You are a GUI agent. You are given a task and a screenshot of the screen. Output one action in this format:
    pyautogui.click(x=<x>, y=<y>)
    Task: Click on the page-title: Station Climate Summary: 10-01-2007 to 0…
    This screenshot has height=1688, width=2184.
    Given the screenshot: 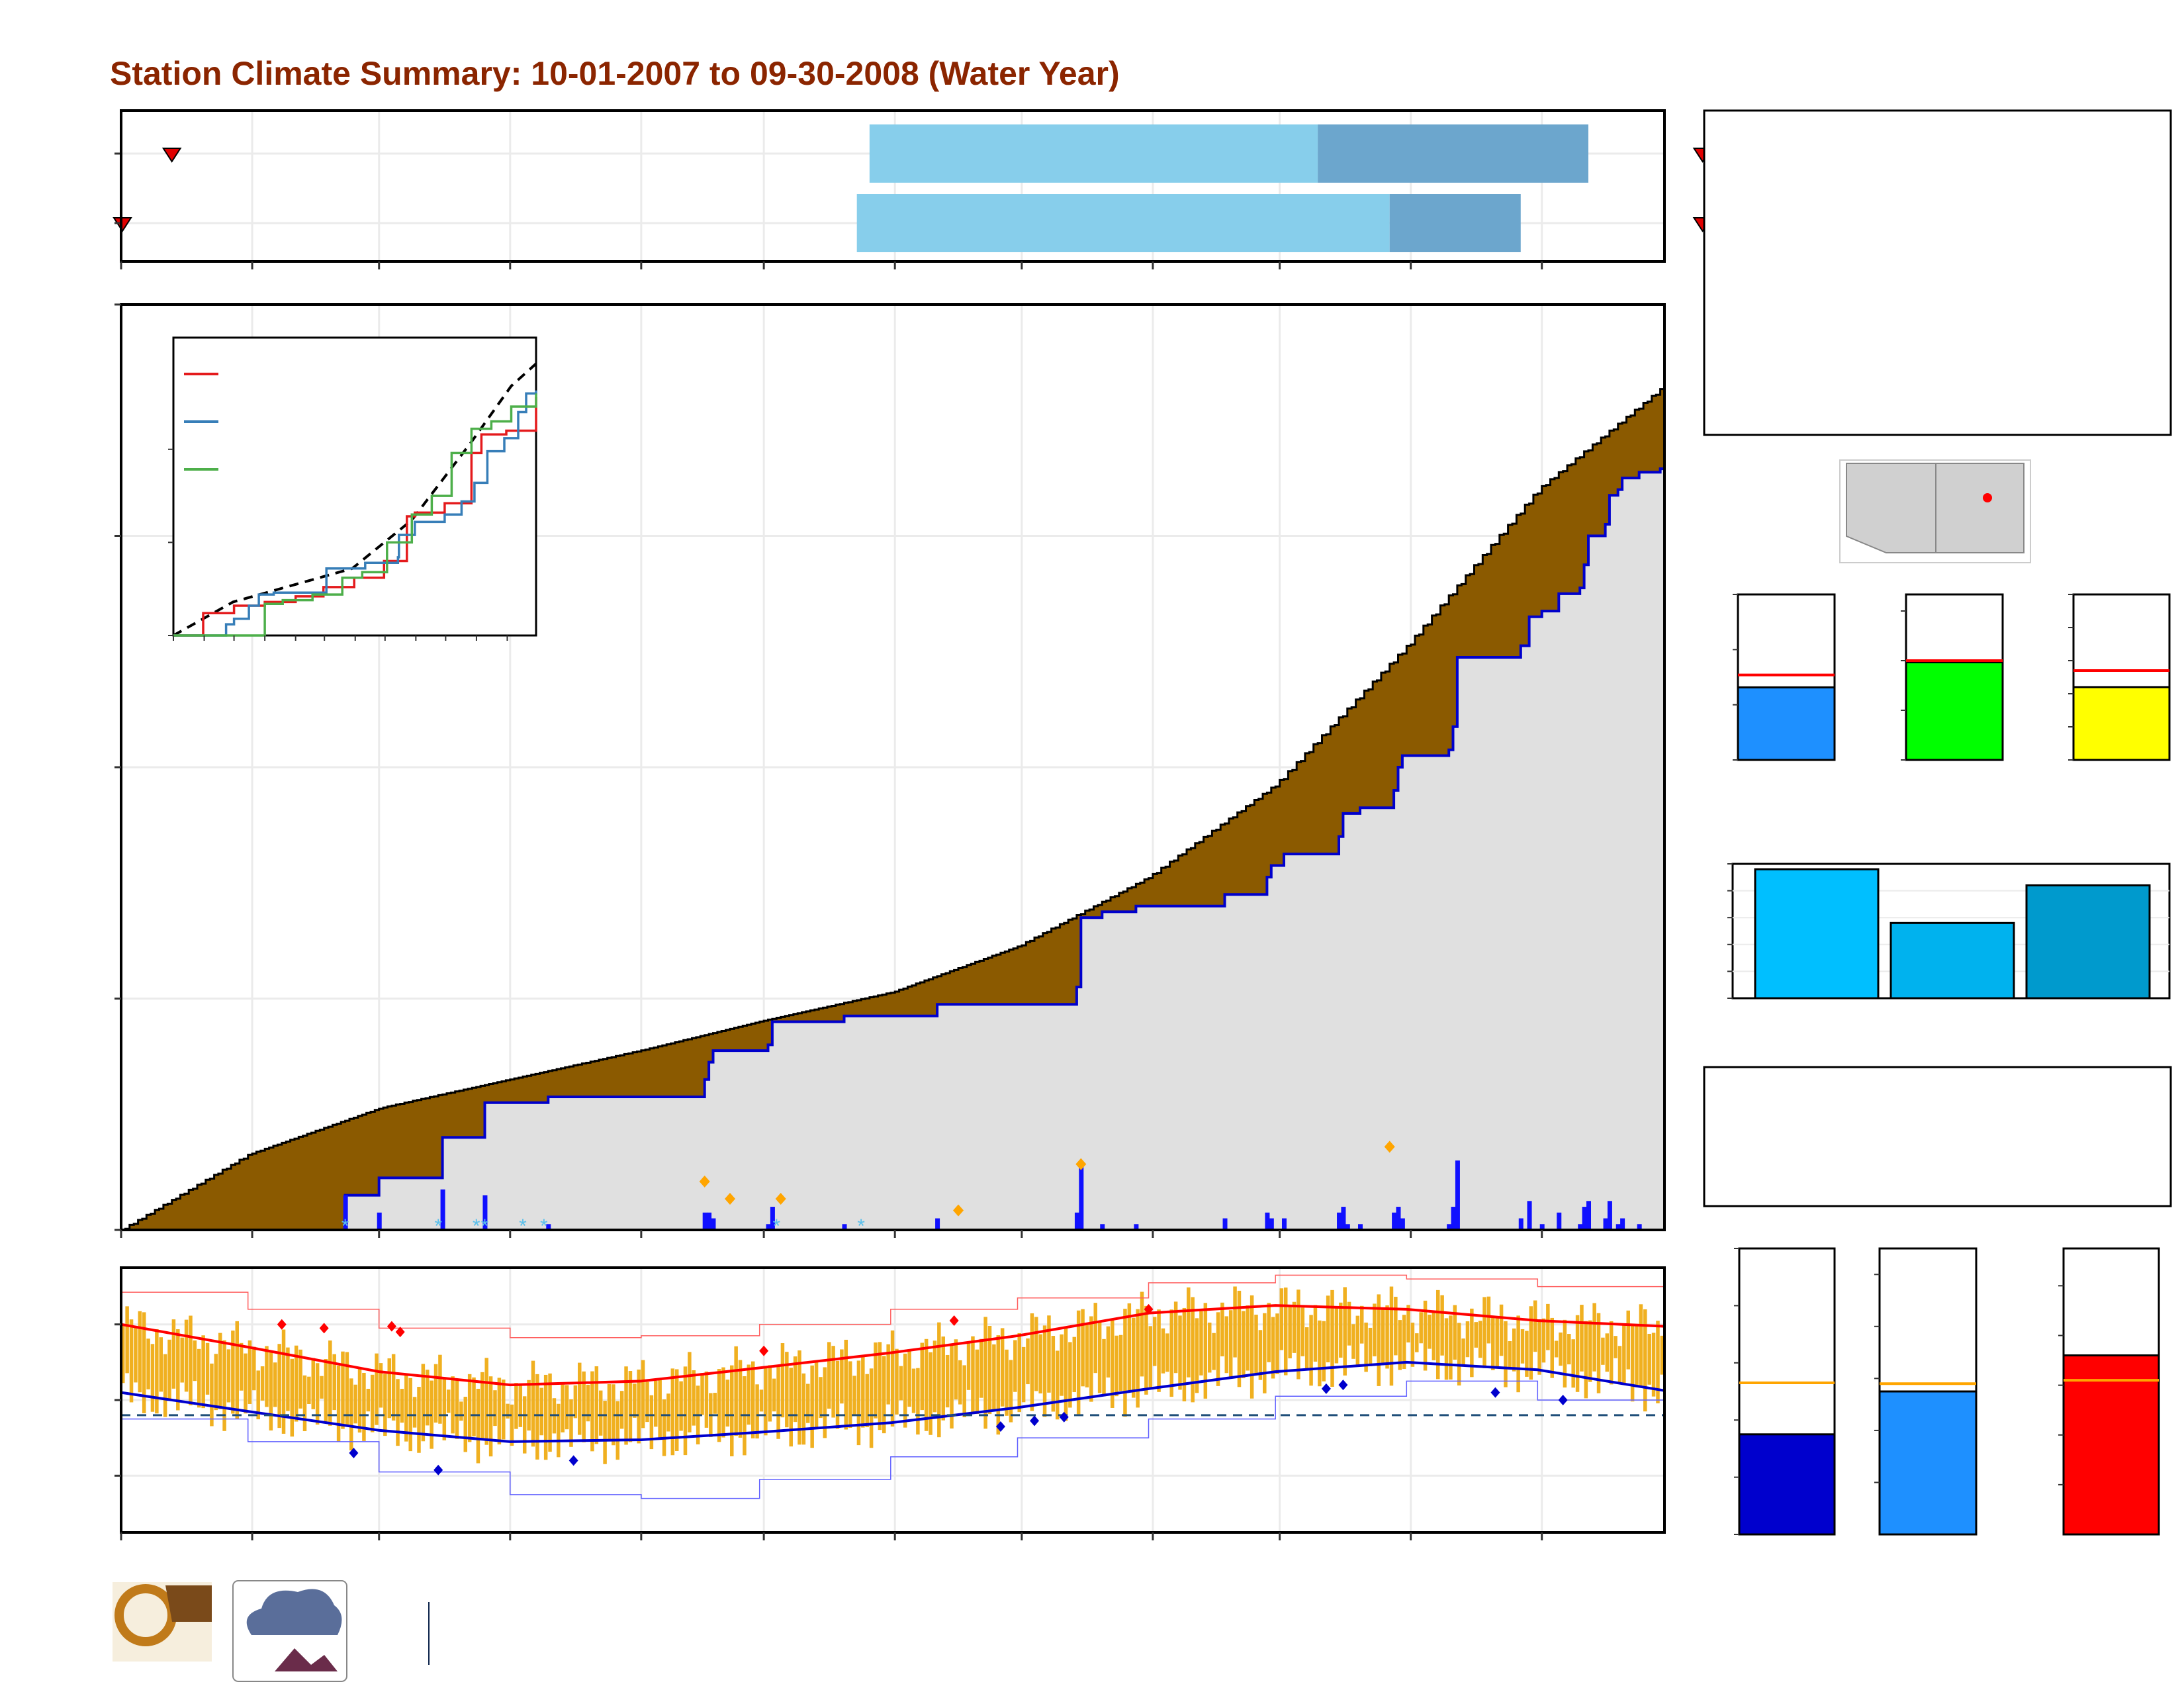 What is the action you would take?
    pyautogui.click(x=615, y=73)
    